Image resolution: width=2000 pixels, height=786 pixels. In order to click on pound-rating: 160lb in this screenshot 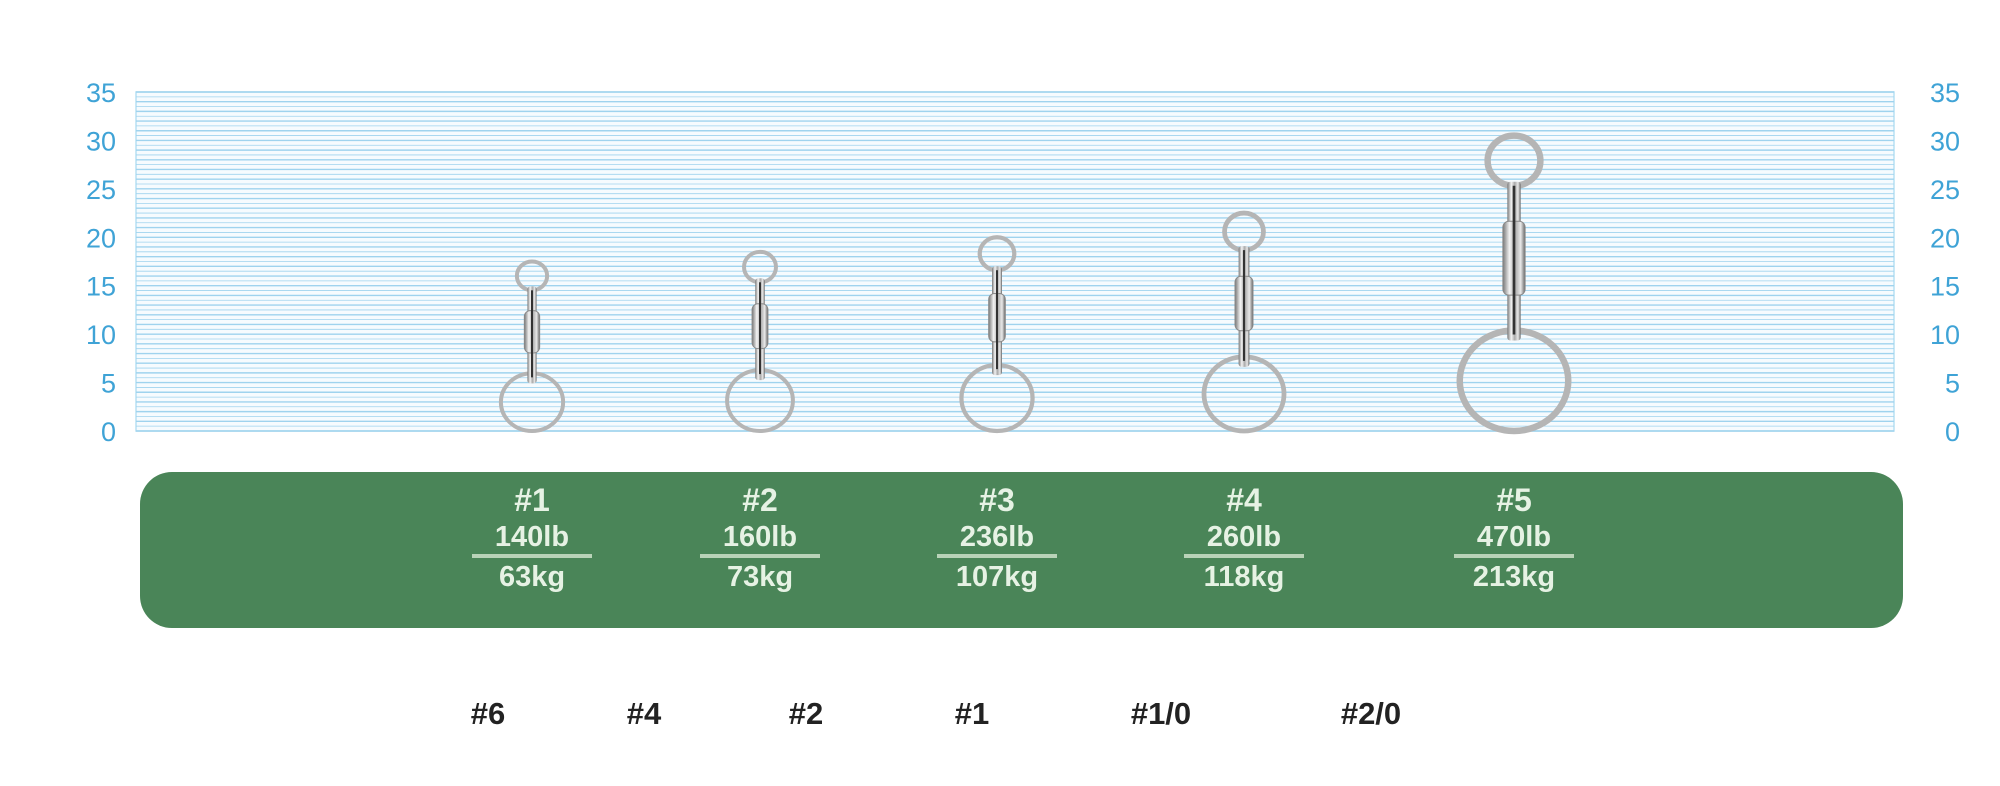, I will do `click(760, 539)`.